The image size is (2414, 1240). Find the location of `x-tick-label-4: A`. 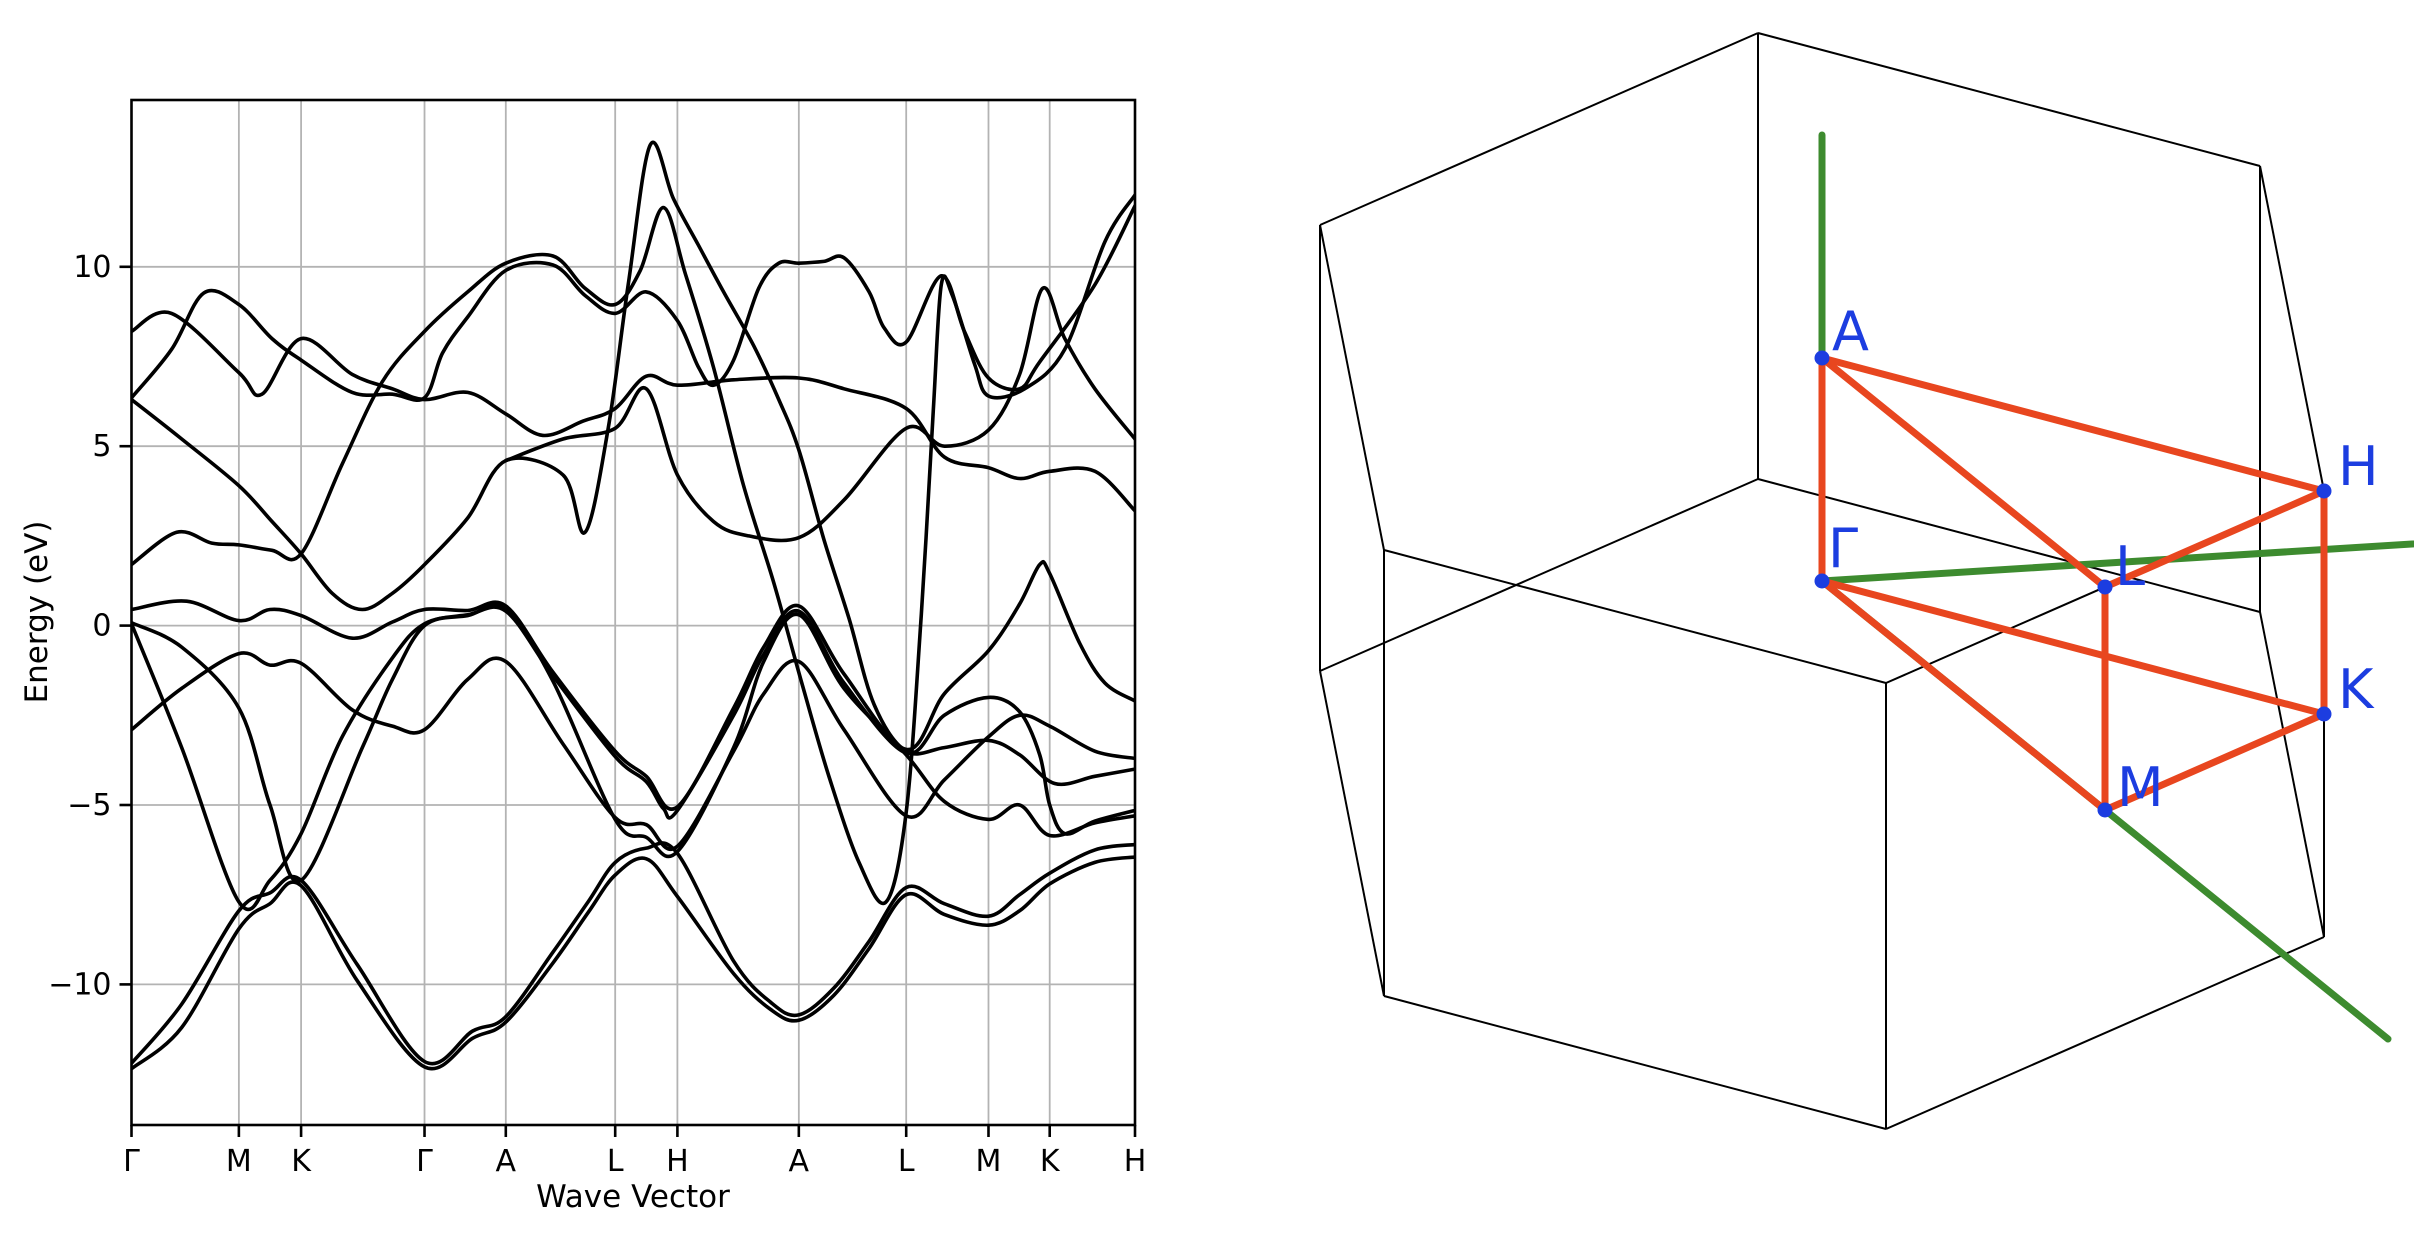

x-tick-label-4: A is located at coordinates (506, 1161).